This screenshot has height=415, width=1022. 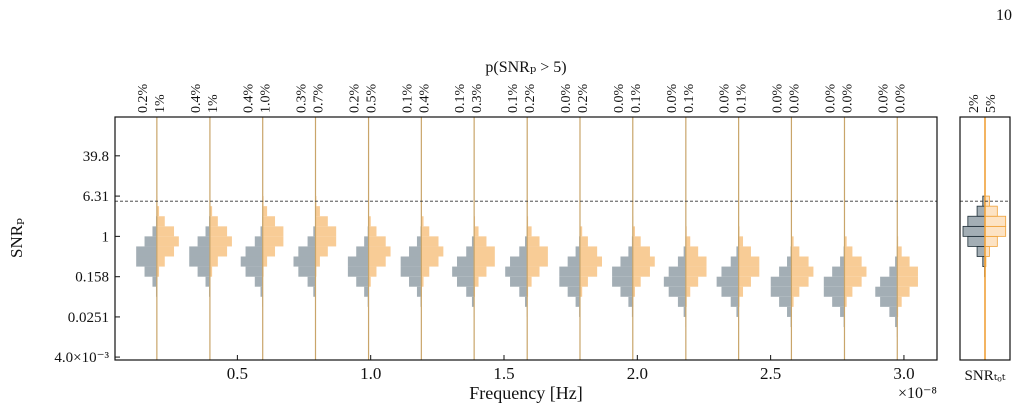 What do you see at coordinates (991, 103) in the screenshot?
I see `fraction-label: 5%` at bounding box center [991, 103].